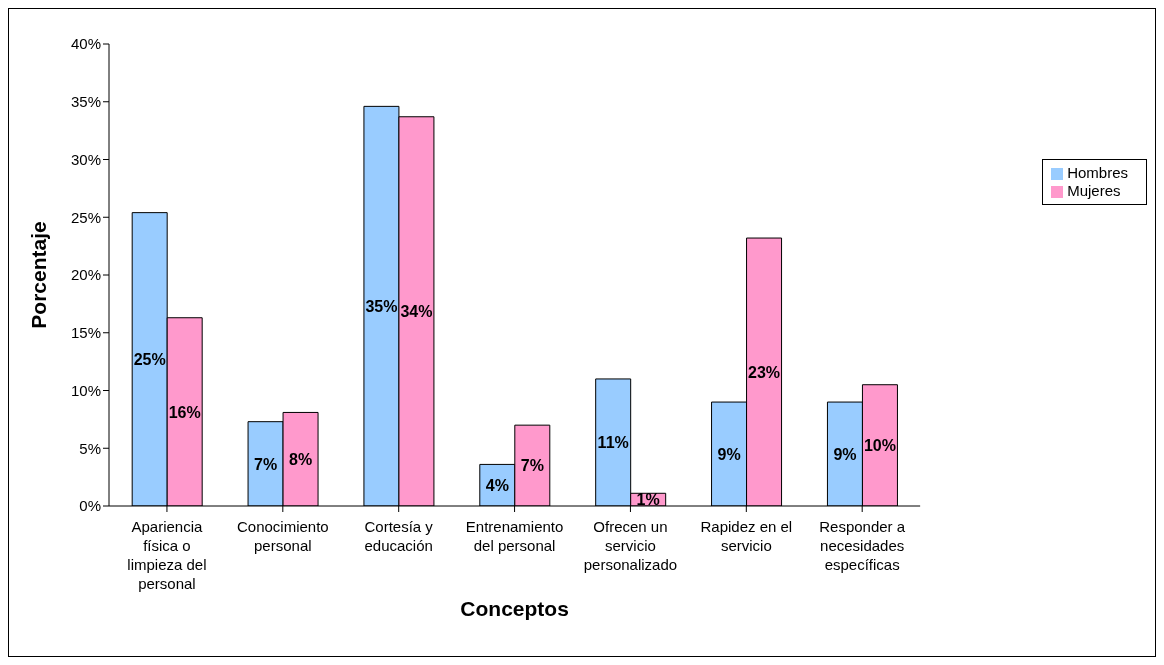 The width and height of the screenshot is (1164, 665). What do you see at coordinates (381, 306) in the screenshot?
I see `data-label: 35%` at bounding box center [381, 306].